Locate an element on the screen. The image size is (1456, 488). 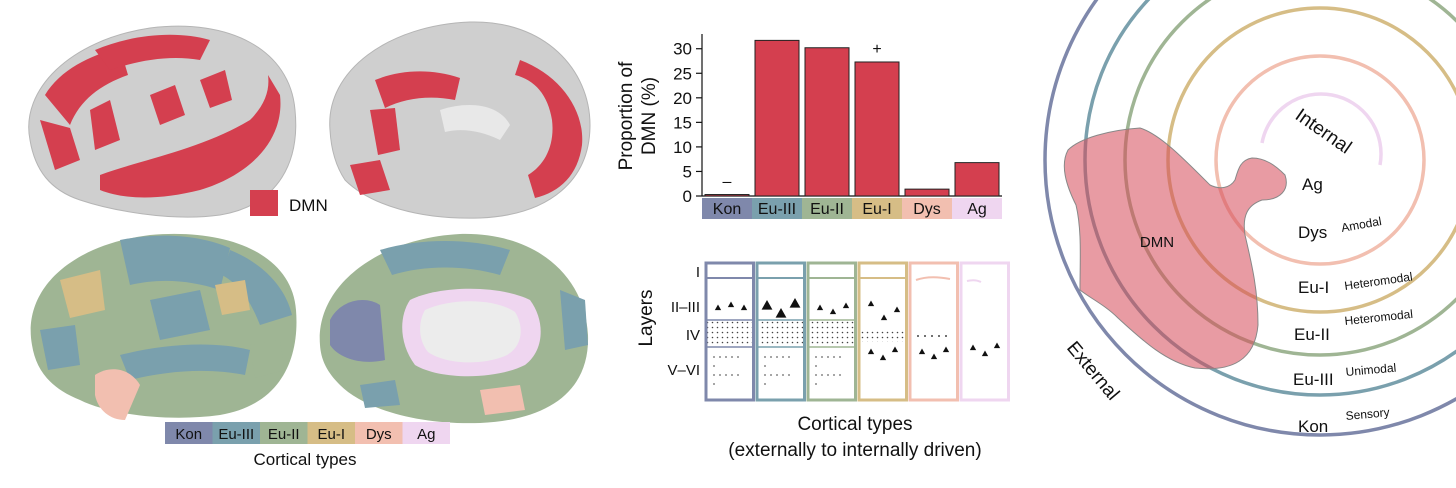
ring-type-label-ag: Ag is located at coordinates (1312, 184).